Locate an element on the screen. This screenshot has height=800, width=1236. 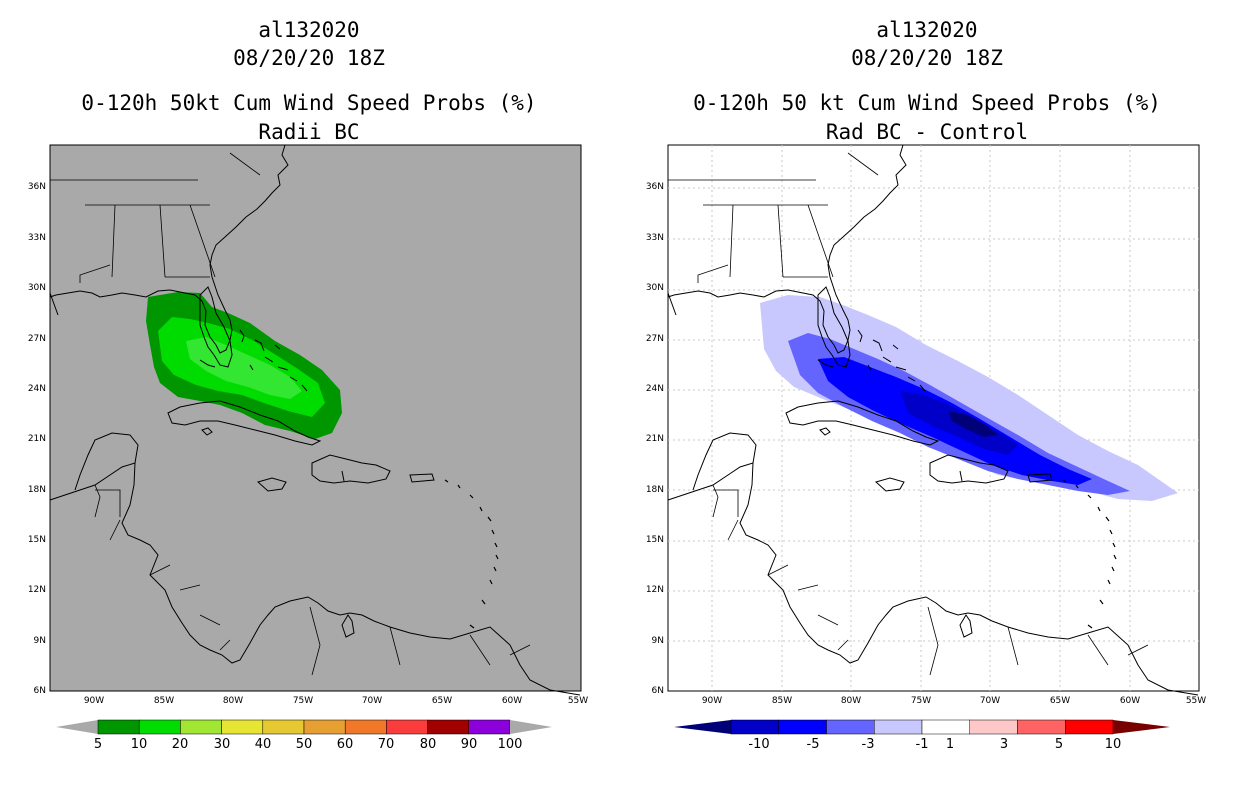
right-colorbar-label: -3 is located at coordinates (868, 744).